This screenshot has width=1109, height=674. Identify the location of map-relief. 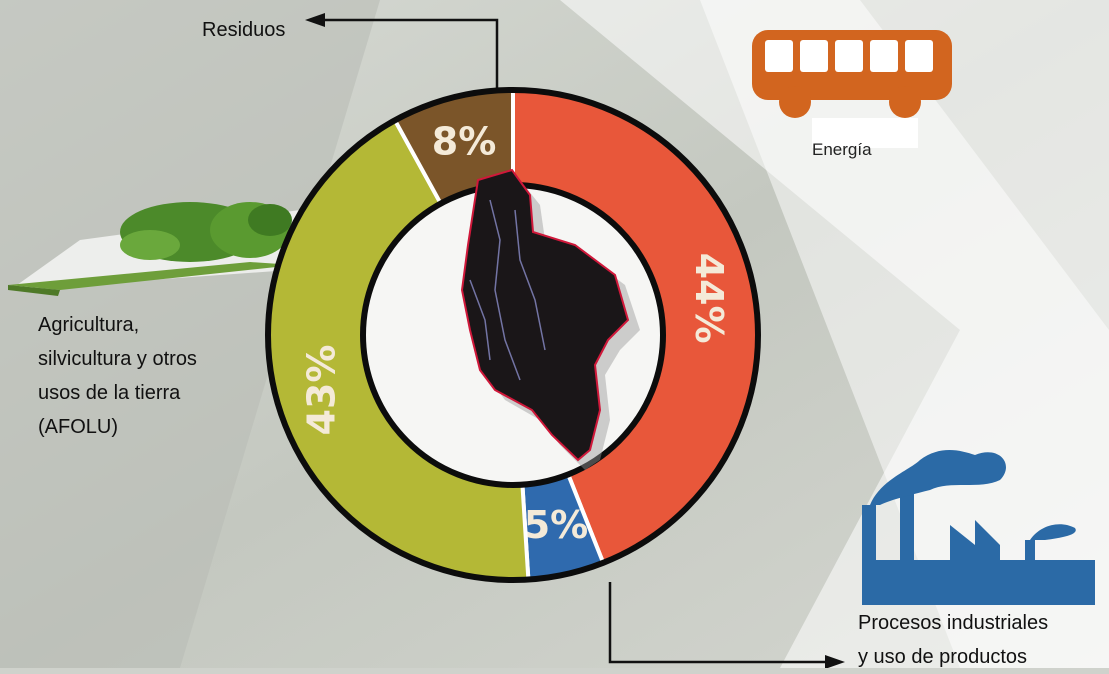
(507, 290).